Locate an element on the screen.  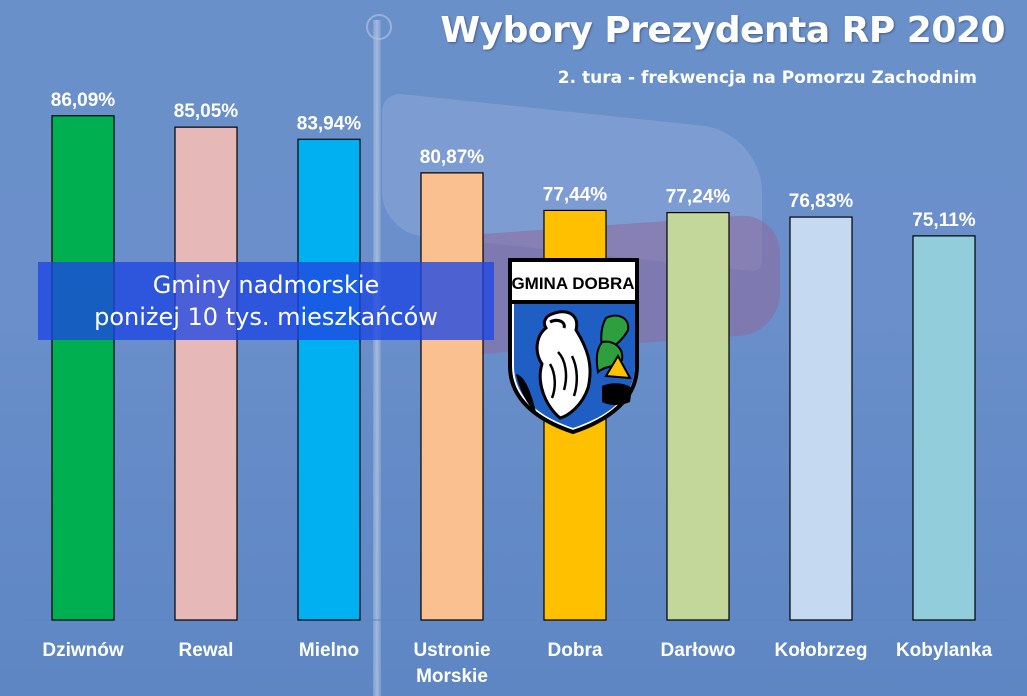
background-flagpole-top is located at coordinates (379, 27).